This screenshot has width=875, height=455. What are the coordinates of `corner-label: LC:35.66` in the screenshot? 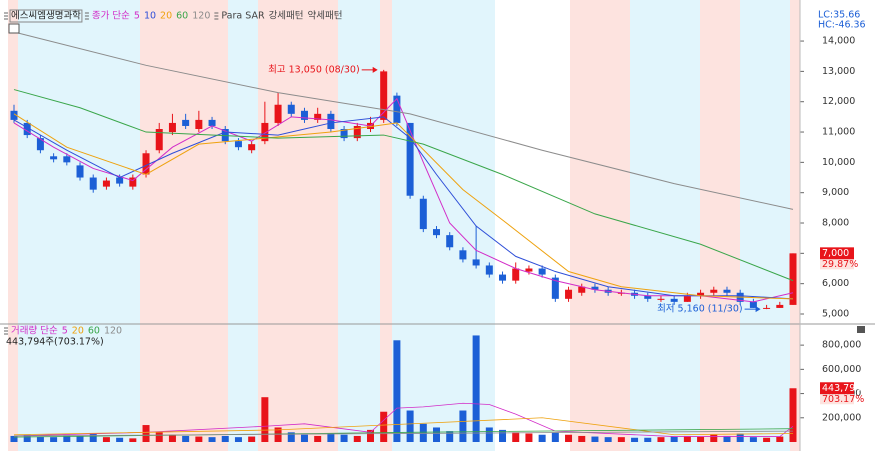 It's located at (839, 15).